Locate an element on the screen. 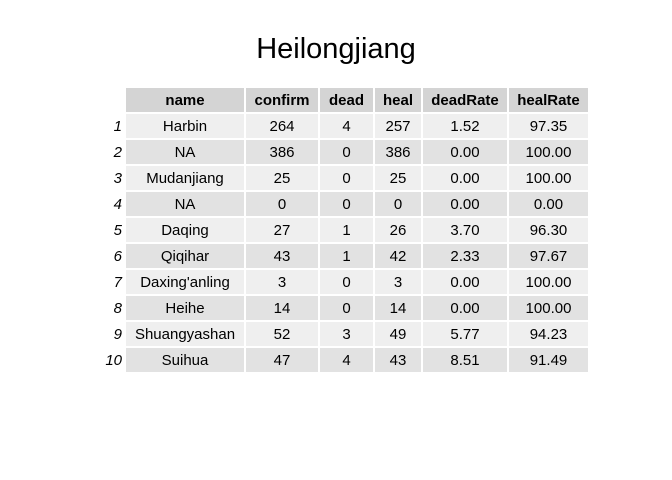 This screenshot has width=672, height=480. cell-heal: 0 is located at coordinates (398, 204).